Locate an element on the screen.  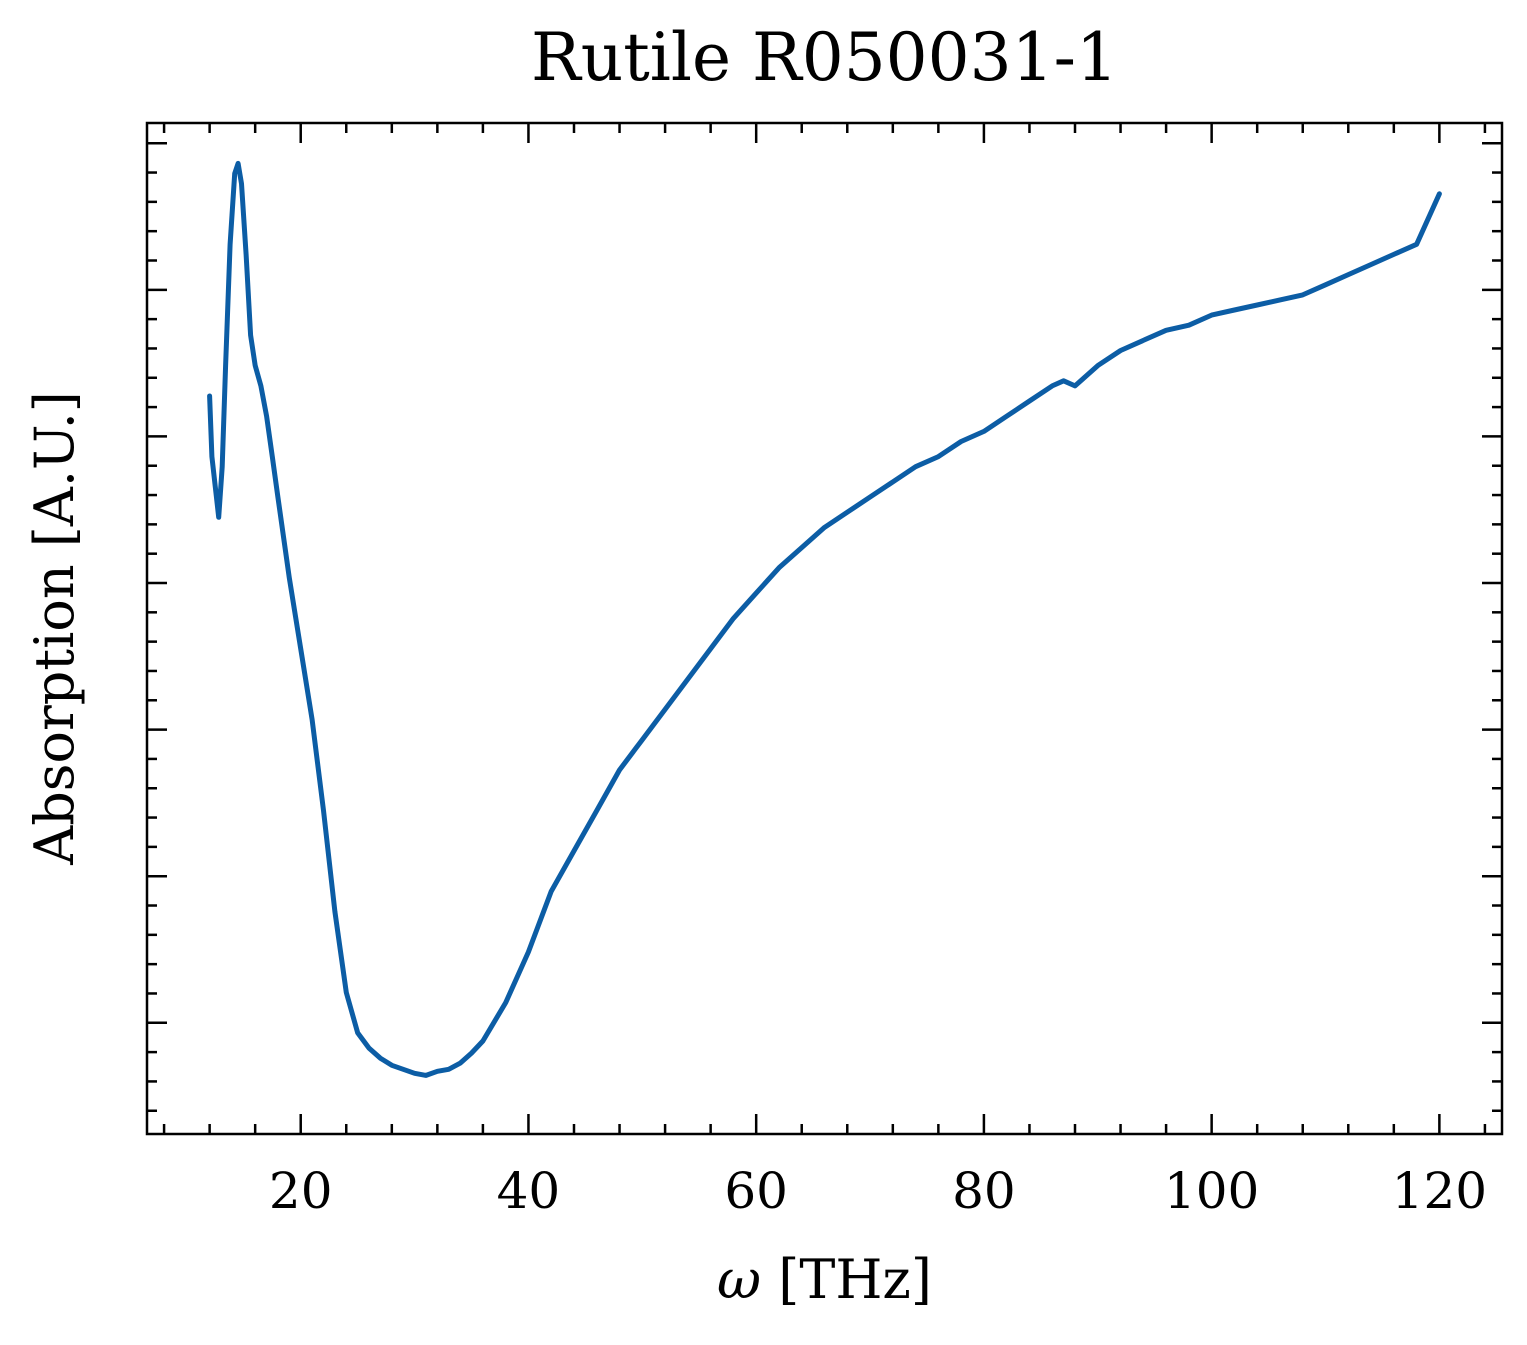
x-axis-symbol: ω is located at coordinates (739, 1279).